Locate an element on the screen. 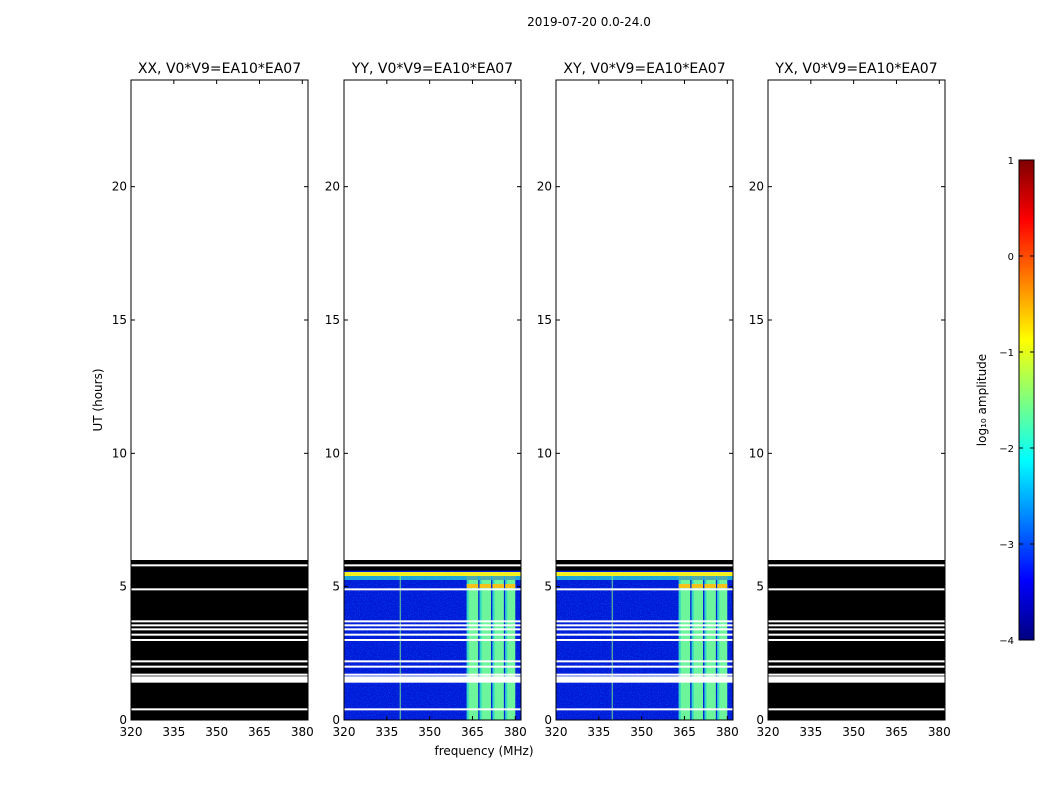 Image resolution: width=1050 pixels, height=800 pixels. colorbar-bar is located at coordinates (1026, 400).